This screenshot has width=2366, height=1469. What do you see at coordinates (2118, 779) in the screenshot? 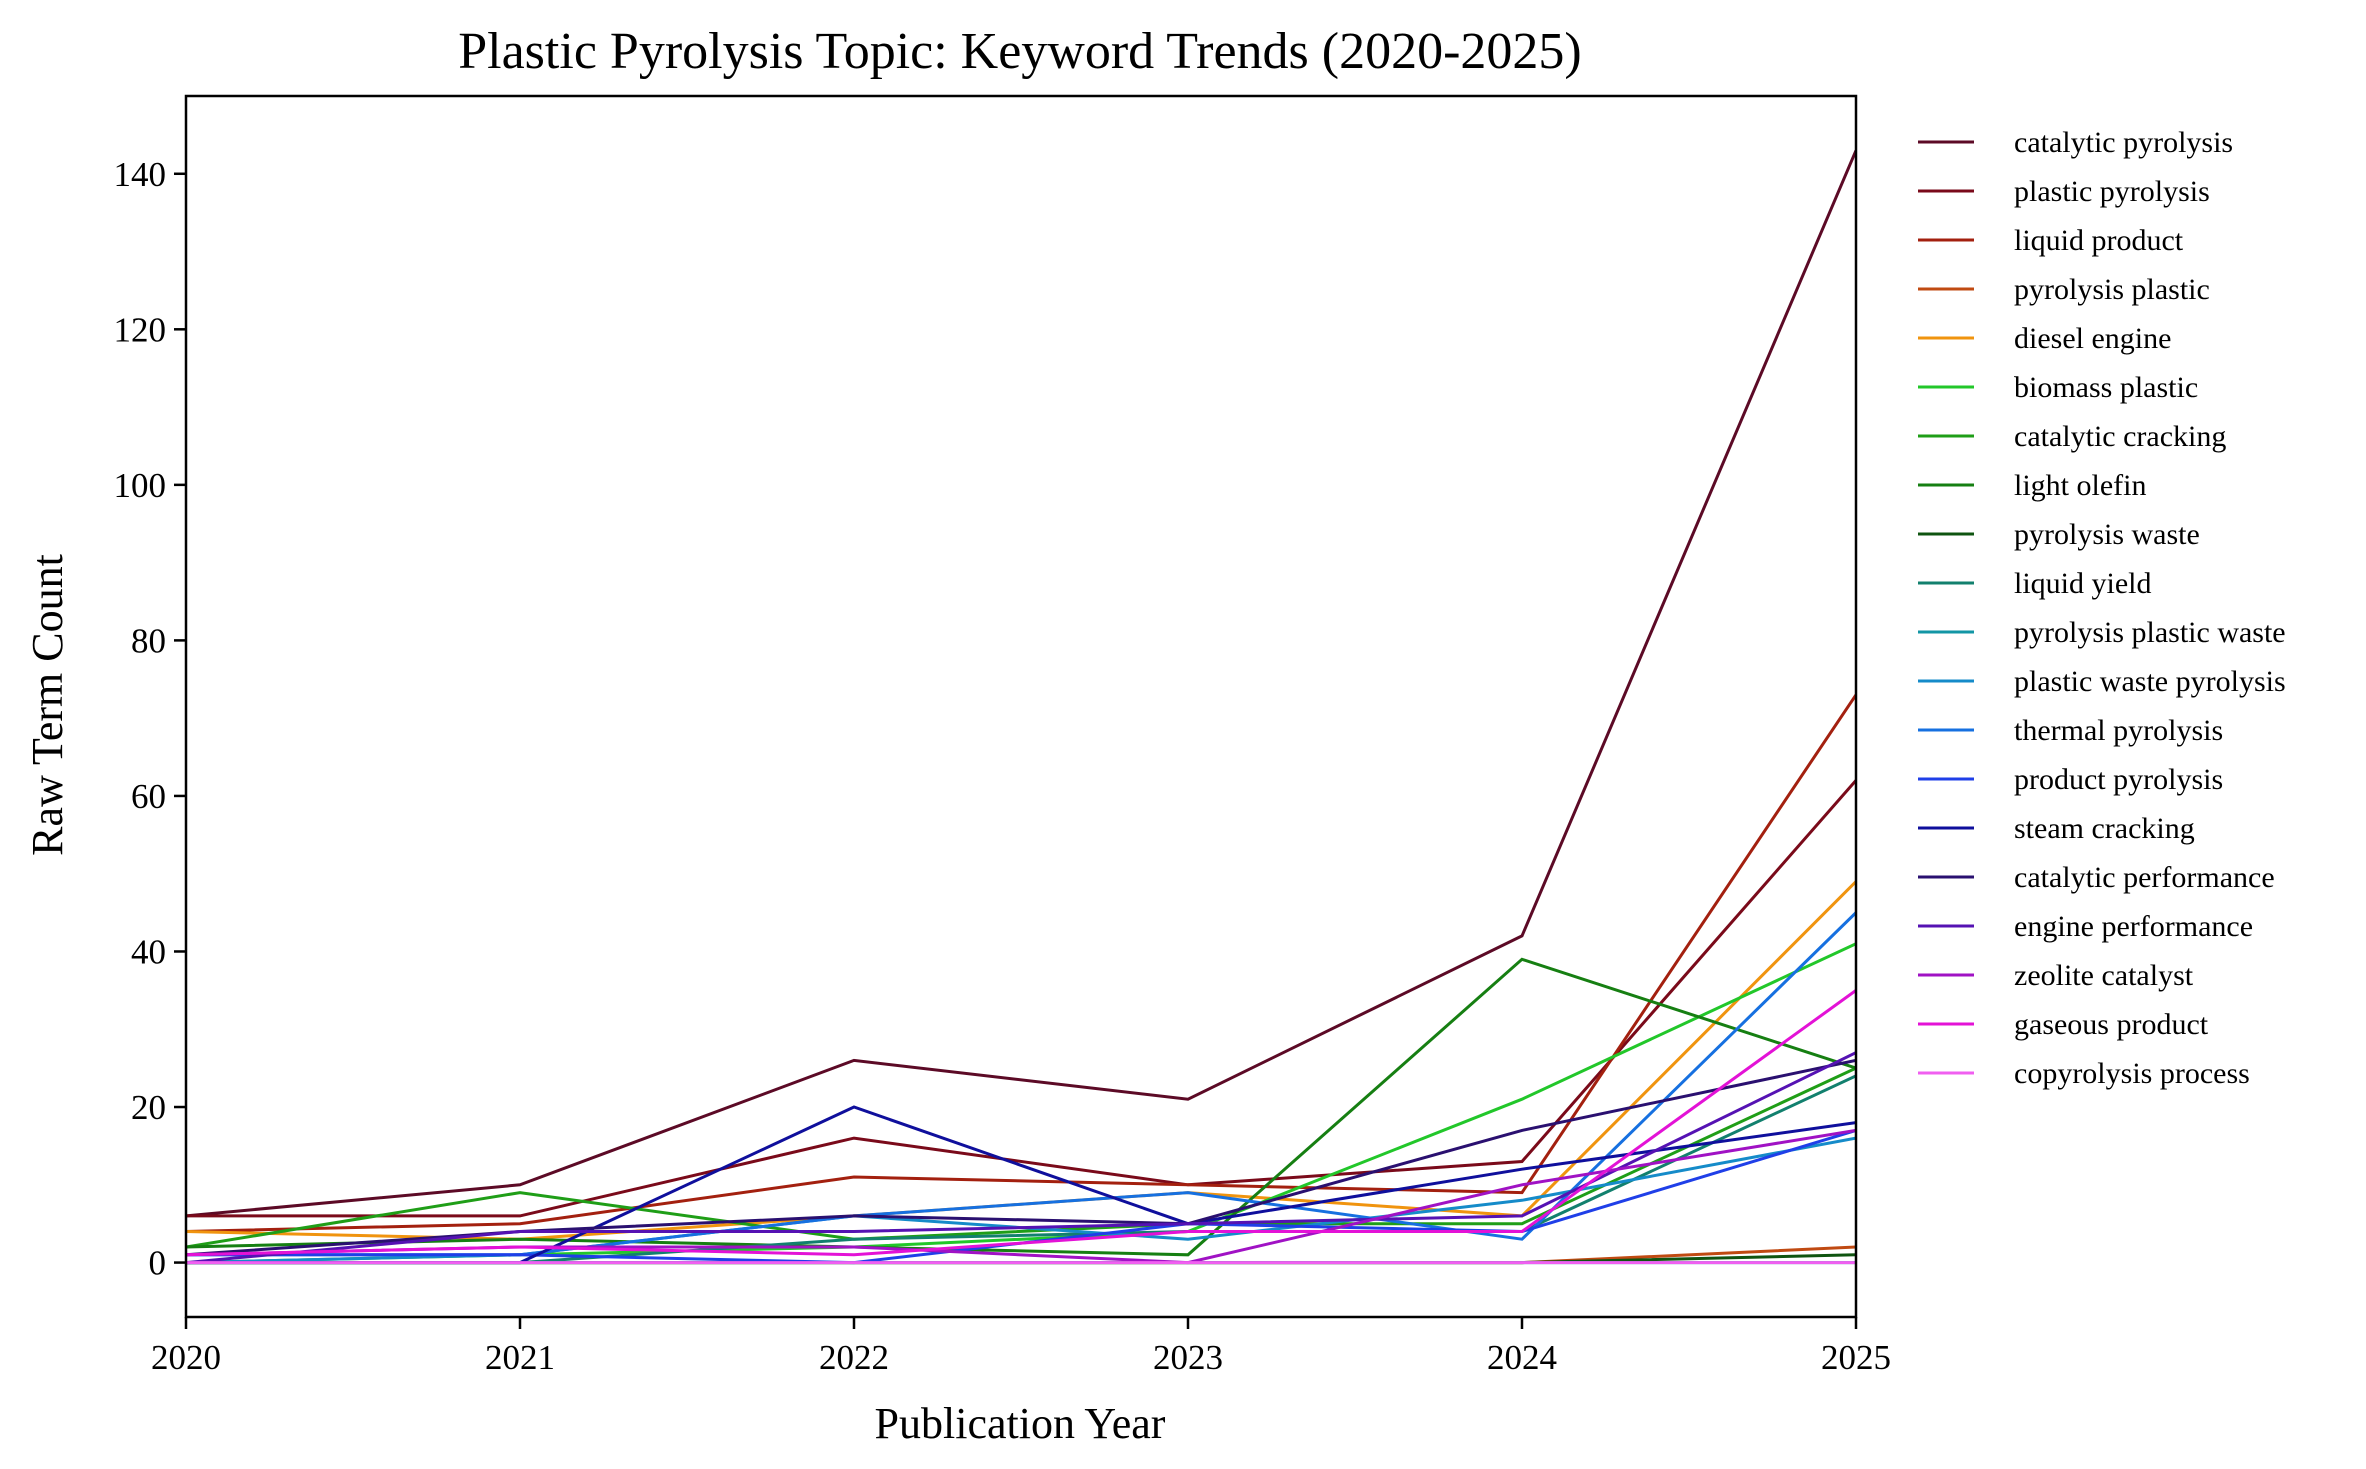
I see `legend-label-14: product pyrolysis` at bounding box center [2118, 779].